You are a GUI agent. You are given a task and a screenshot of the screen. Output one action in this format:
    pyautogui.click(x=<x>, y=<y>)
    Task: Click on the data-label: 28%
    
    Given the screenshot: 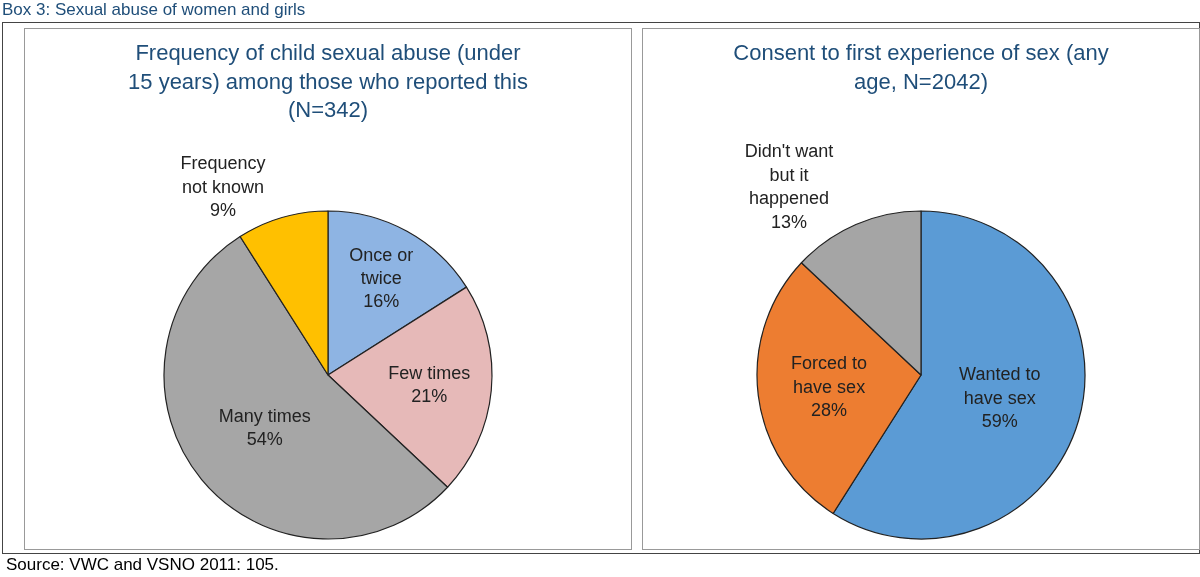 What is the action you would take?
    pyautogui.click(x=829, y=410)
    